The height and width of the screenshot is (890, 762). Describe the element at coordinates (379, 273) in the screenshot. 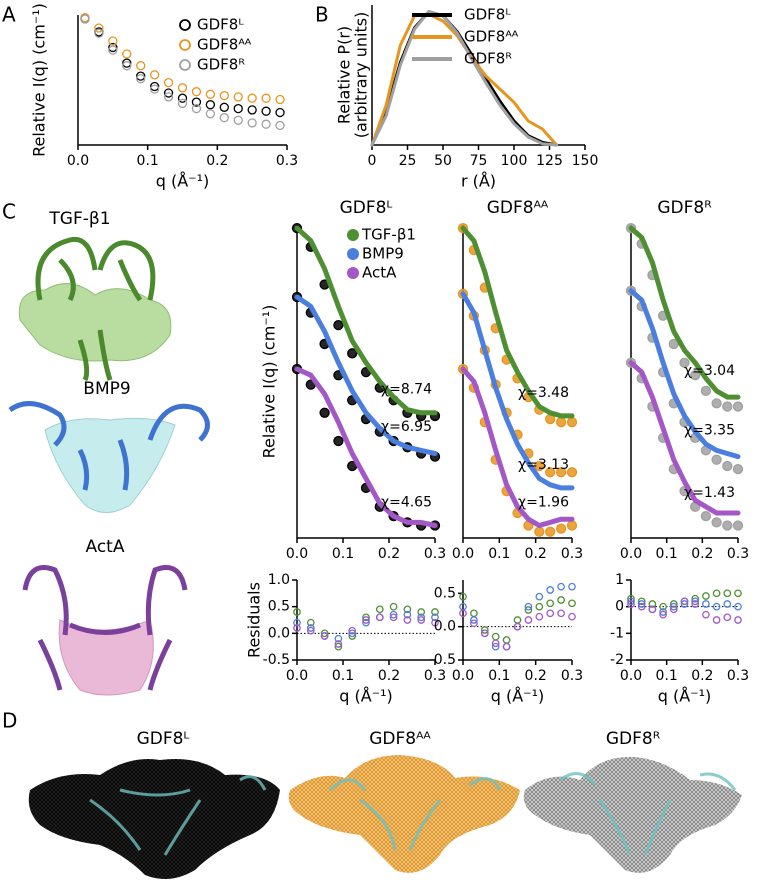

I see `legend-label: ActA` at that location.